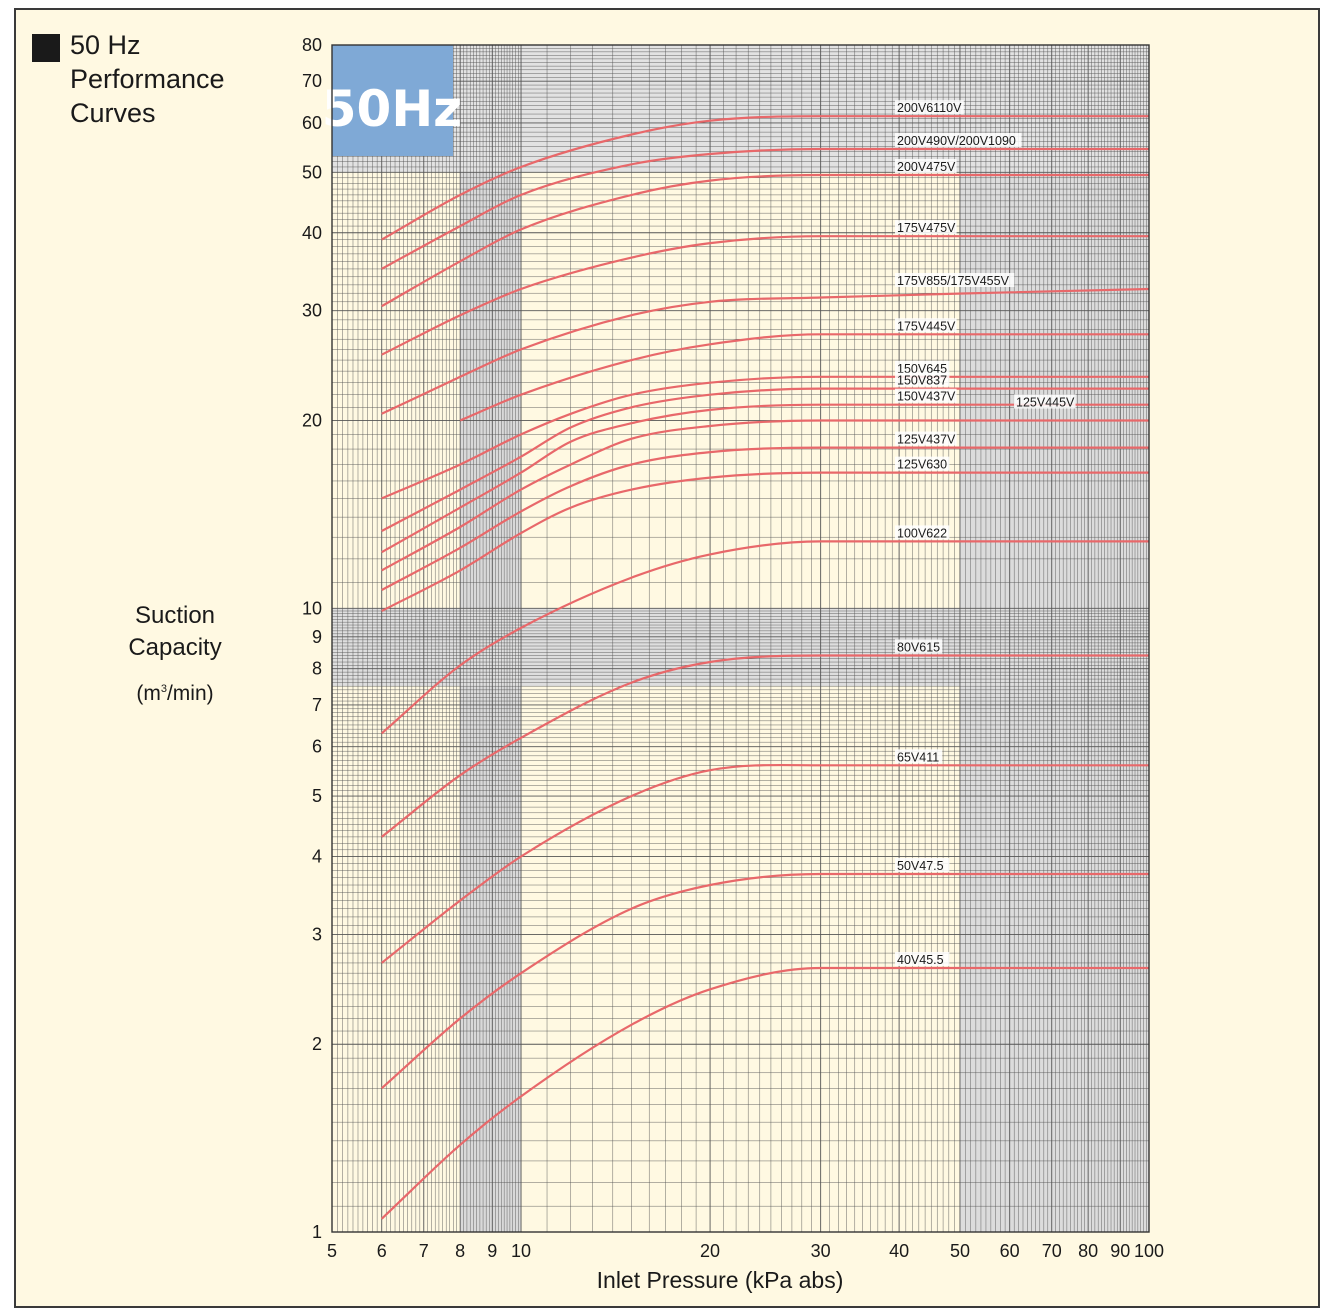 The height and width of the screenshot is (1308, 1329). Describe the element at coordinates (317, 637) in the screenshot. I see `y-tick-label: 9` at that location.